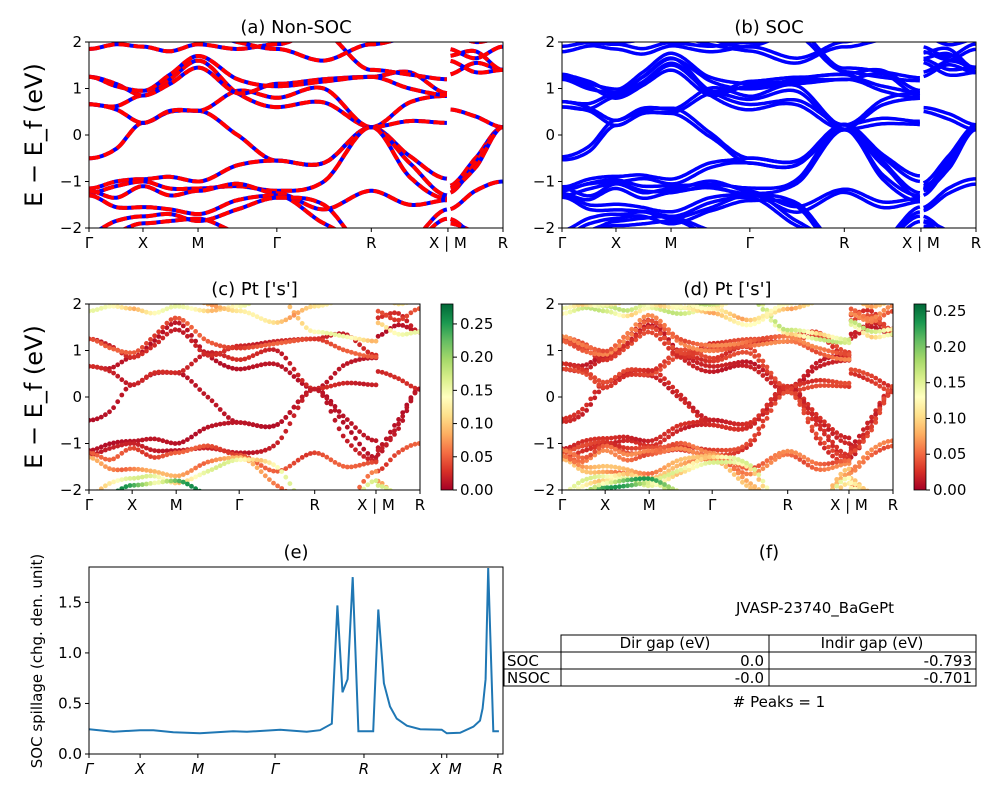 The image size is (1000, 800). What do you see at coordinates (71, 228) in the screenshot?
I see `y-tick-label: −2` at bounding box center [71, 228].